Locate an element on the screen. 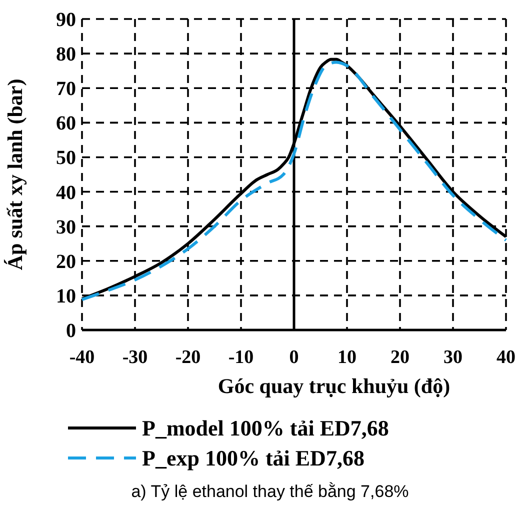 The height and width of the screenshot is (509, 528). x-tick-label: -40 is located at coordinates (82, 357).